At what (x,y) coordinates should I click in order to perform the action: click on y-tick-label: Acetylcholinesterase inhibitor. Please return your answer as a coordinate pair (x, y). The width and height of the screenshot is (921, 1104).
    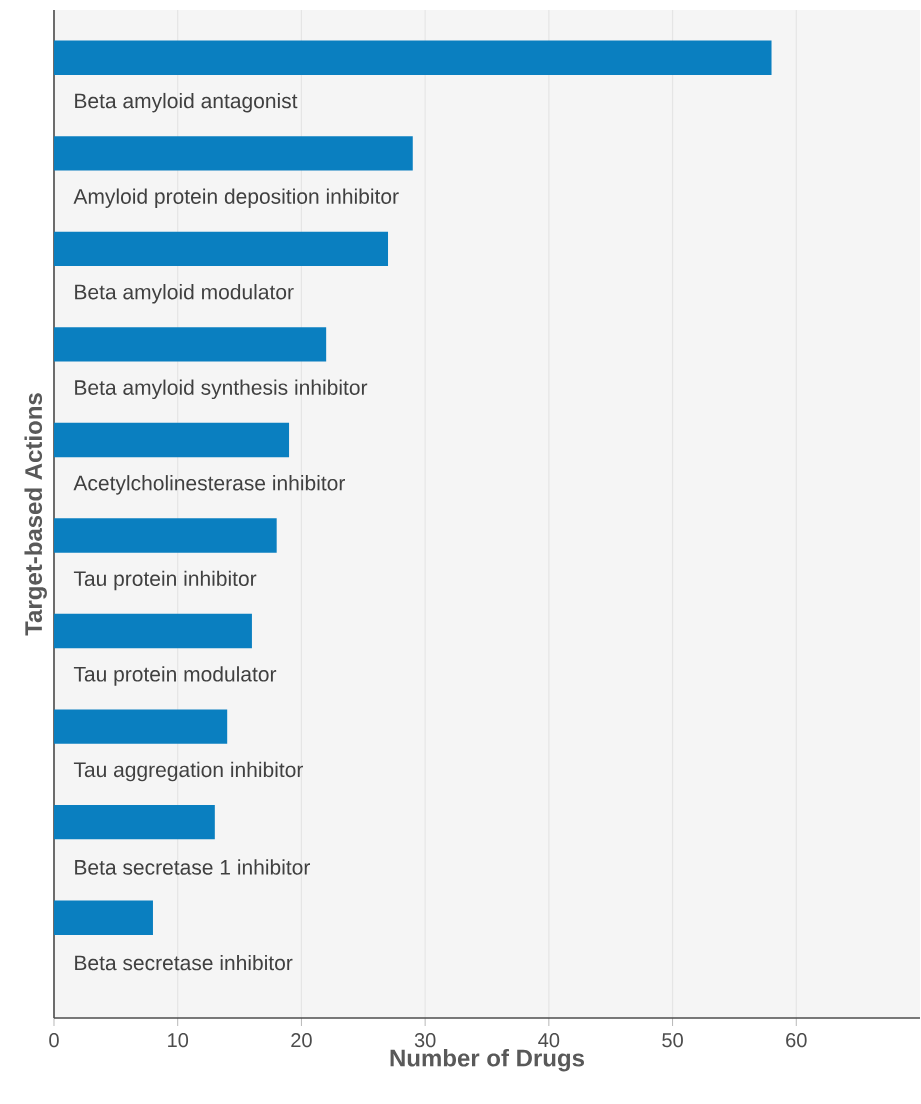
    Looking at the image, I should click on (209, 485).